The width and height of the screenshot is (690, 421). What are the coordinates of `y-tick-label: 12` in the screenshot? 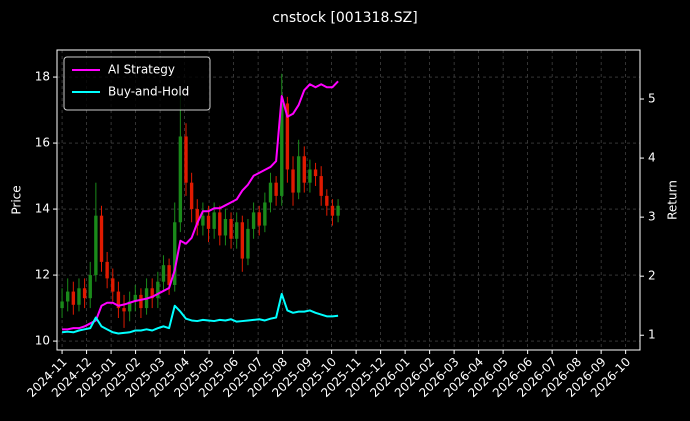 It's located at (42, 275).